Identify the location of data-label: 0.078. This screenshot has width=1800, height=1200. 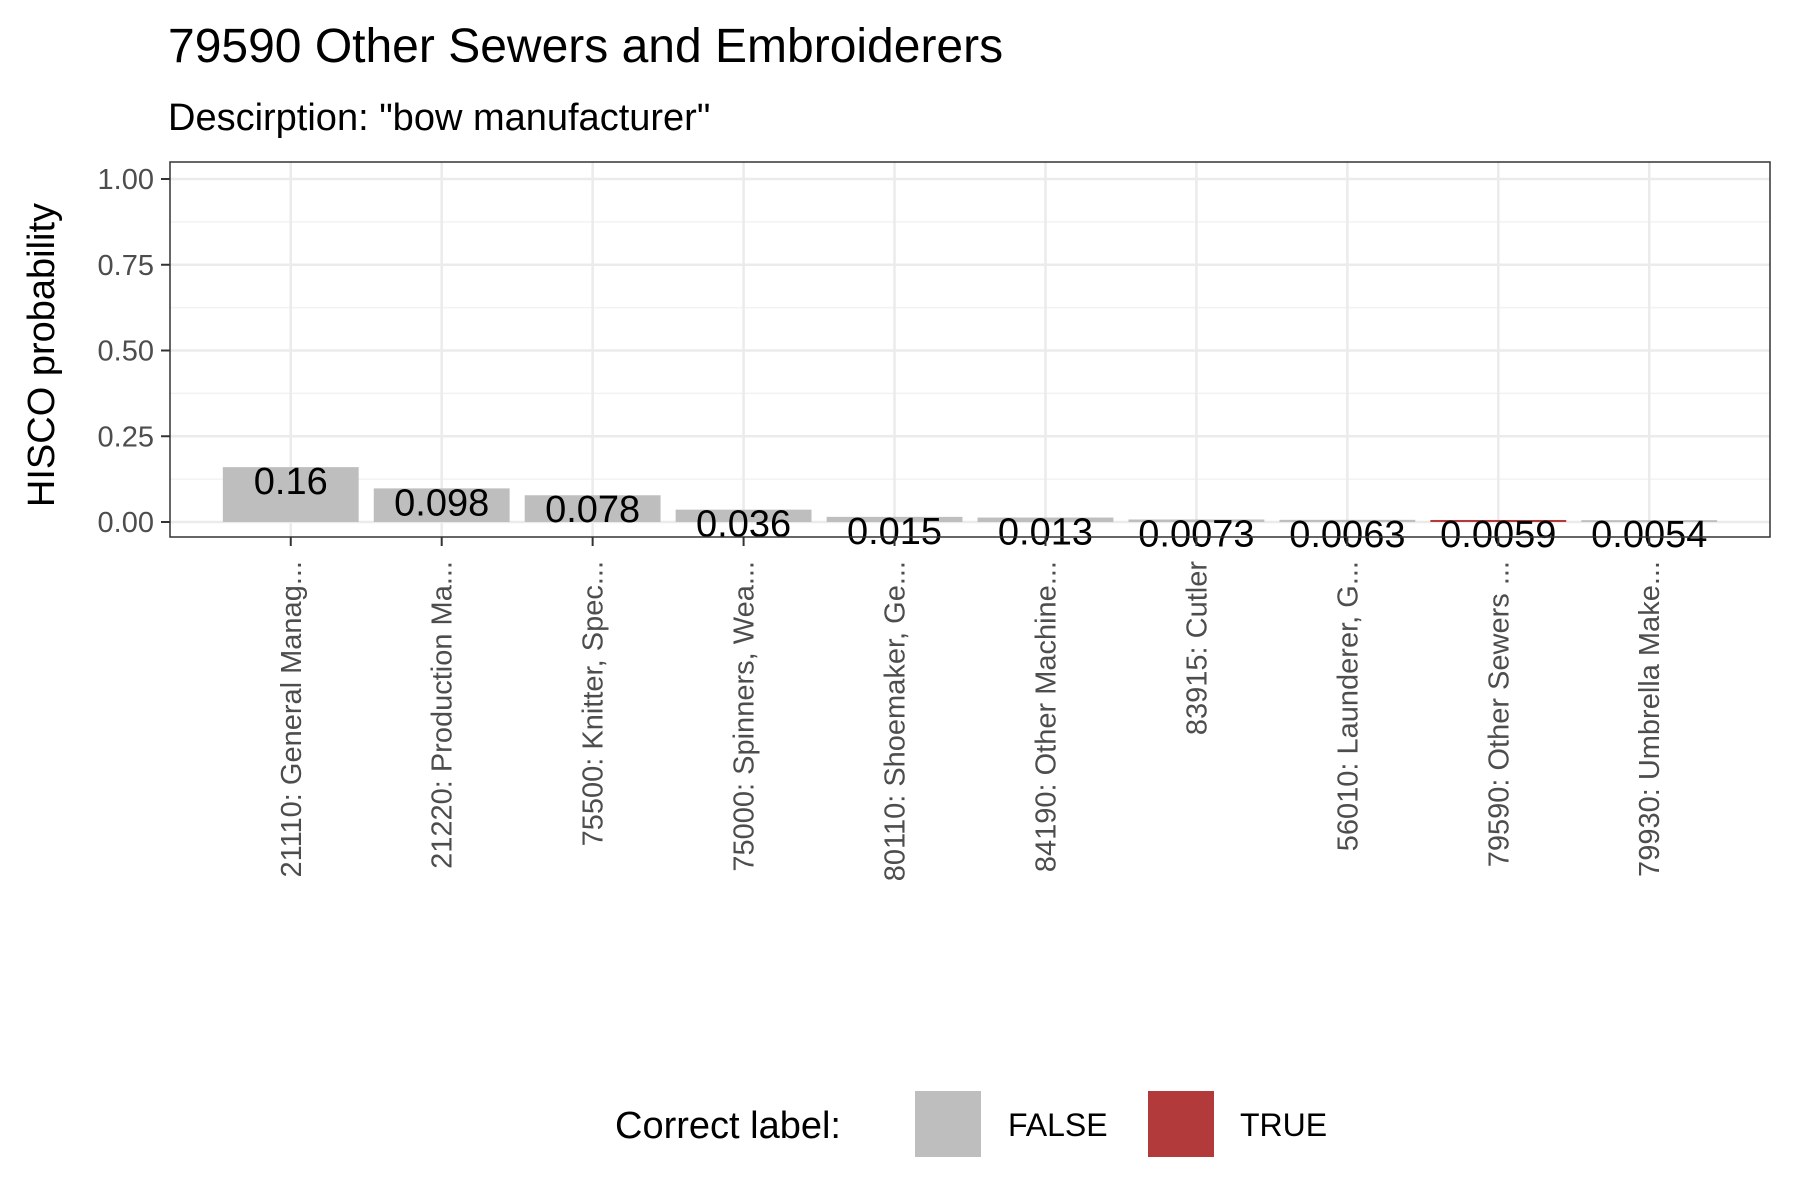
(592, 510).